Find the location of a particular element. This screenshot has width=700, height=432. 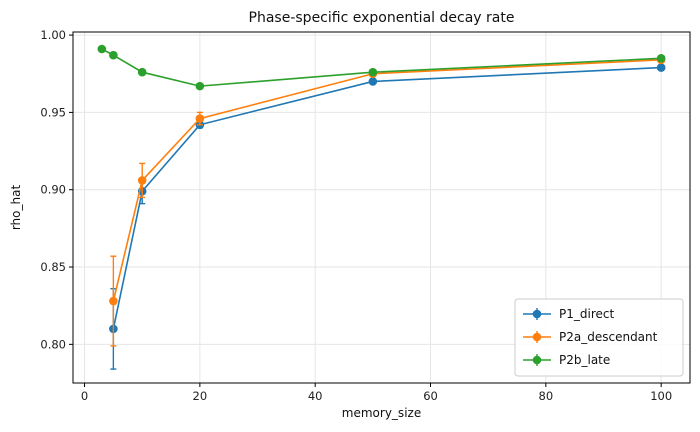

x-tick-label: 60 is located at coordinates (430, 396).